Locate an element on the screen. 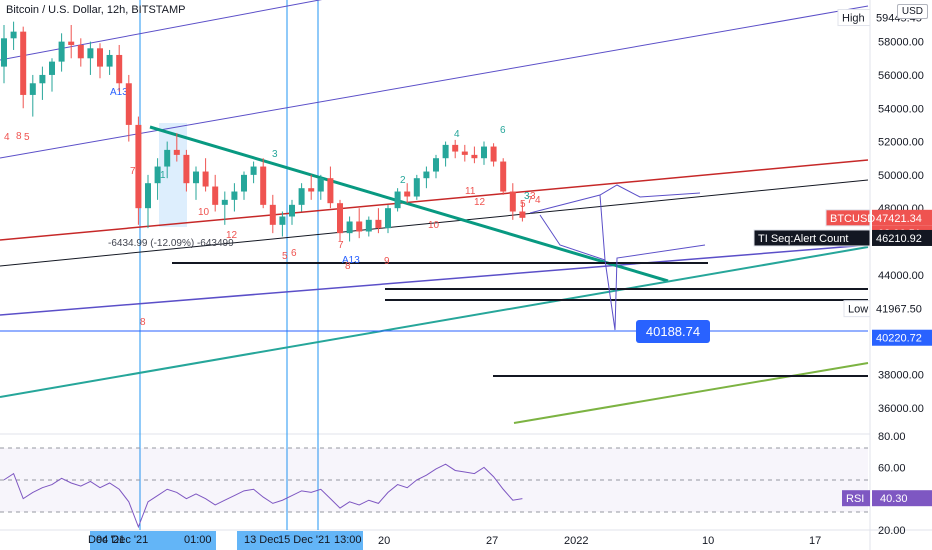 The image size is (932, 550). currency-button: USD is located at coordinates (912, 11).